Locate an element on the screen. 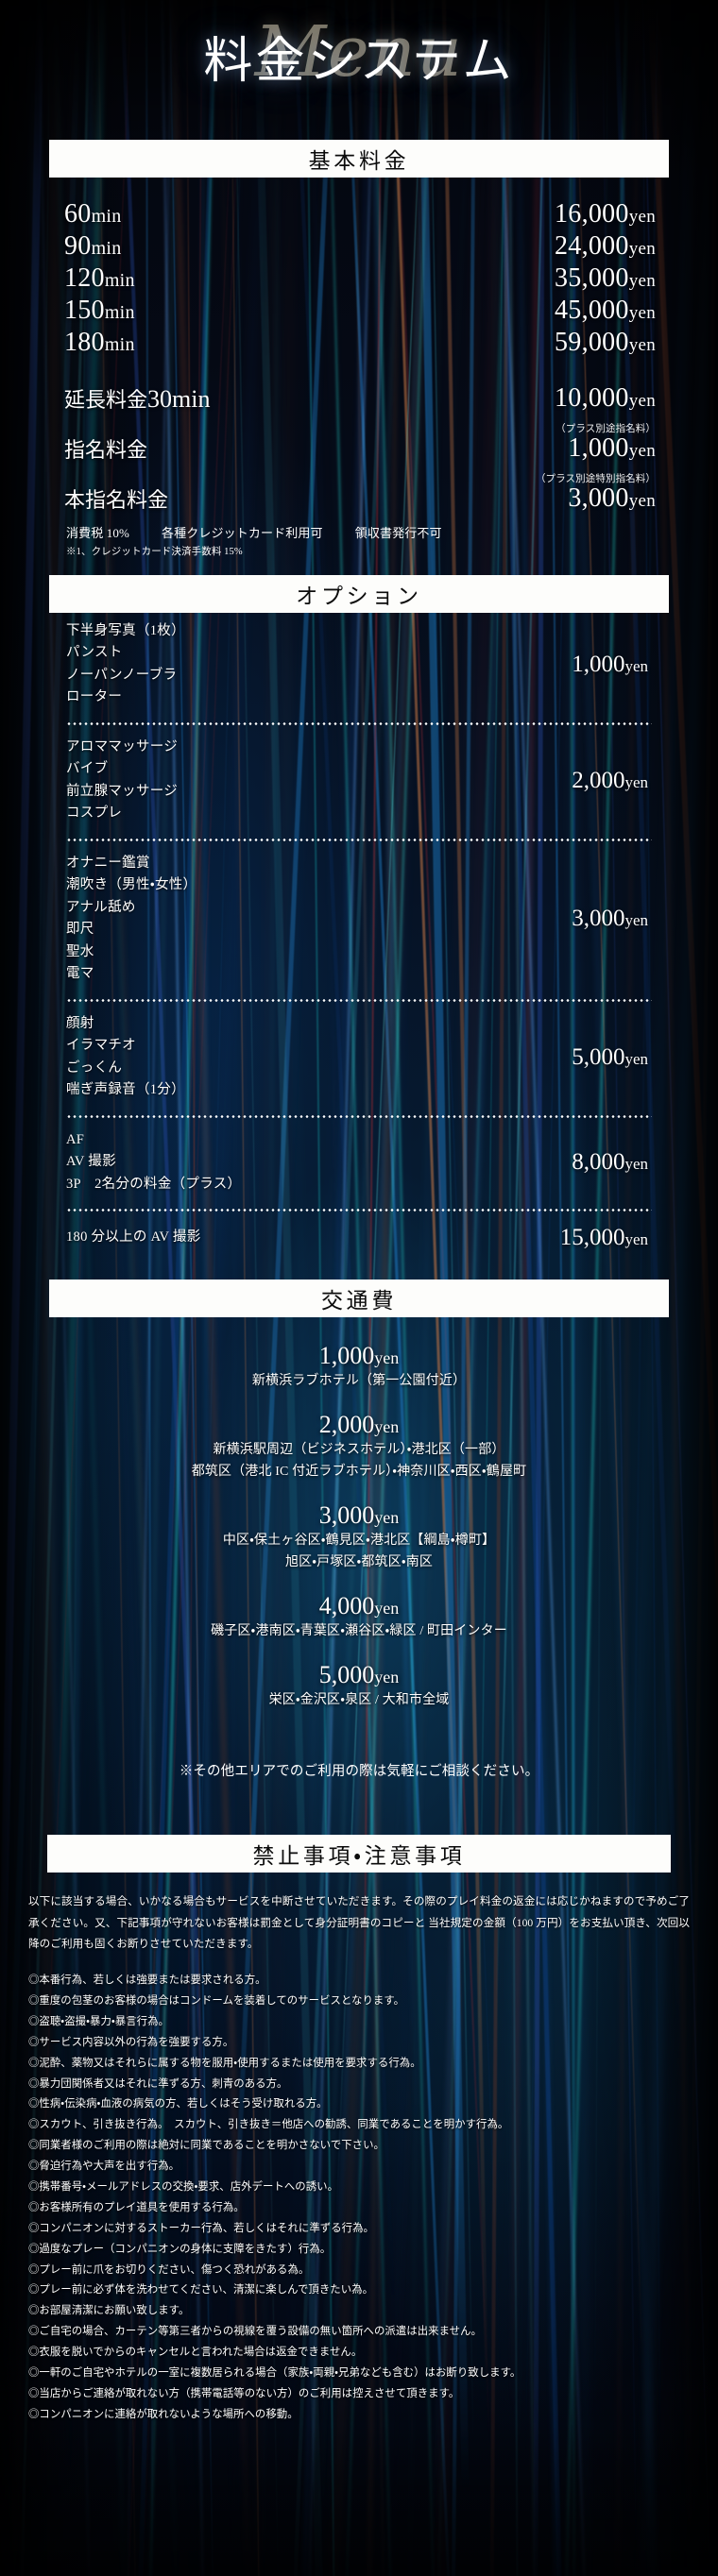  course-price: 24,000yen is located at coordinates (605, 246).